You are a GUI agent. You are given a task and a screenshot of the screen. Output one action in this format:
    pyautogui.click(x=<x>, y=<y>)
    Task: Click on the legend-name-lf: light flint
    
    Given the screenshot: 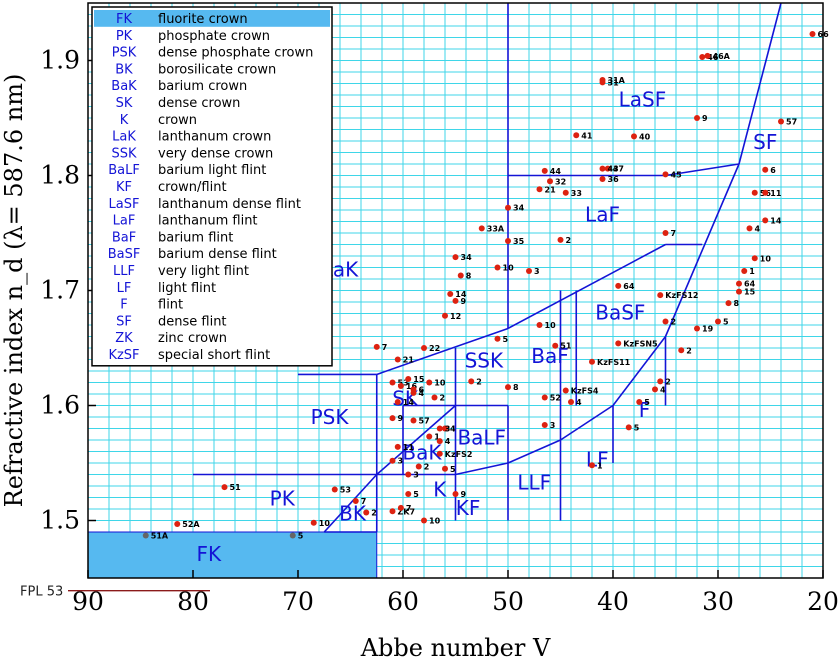 What is the action you would take?
    pyautogui.click(x=187, y=288)
    